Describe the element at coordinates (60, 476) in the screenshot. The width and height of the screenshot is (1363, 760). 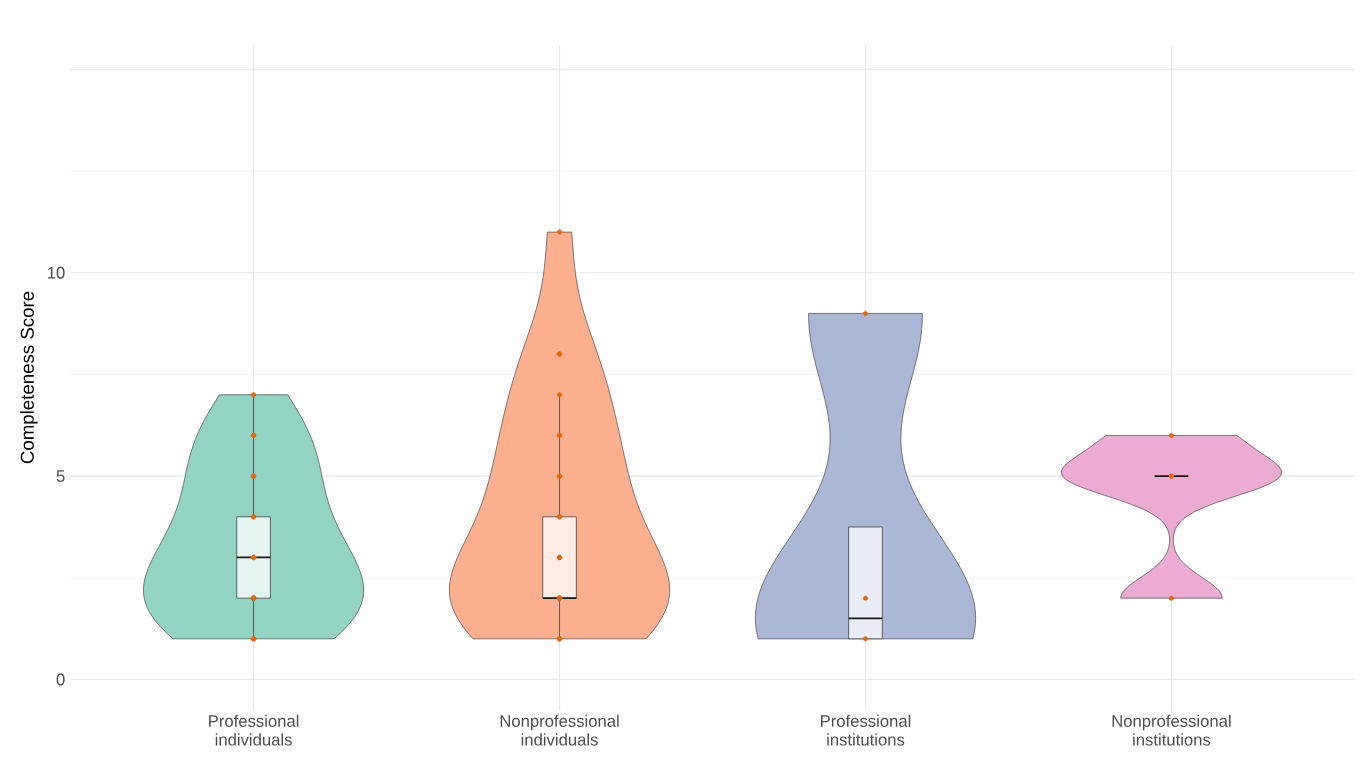
I see `y-tick-label: 5` at that location.